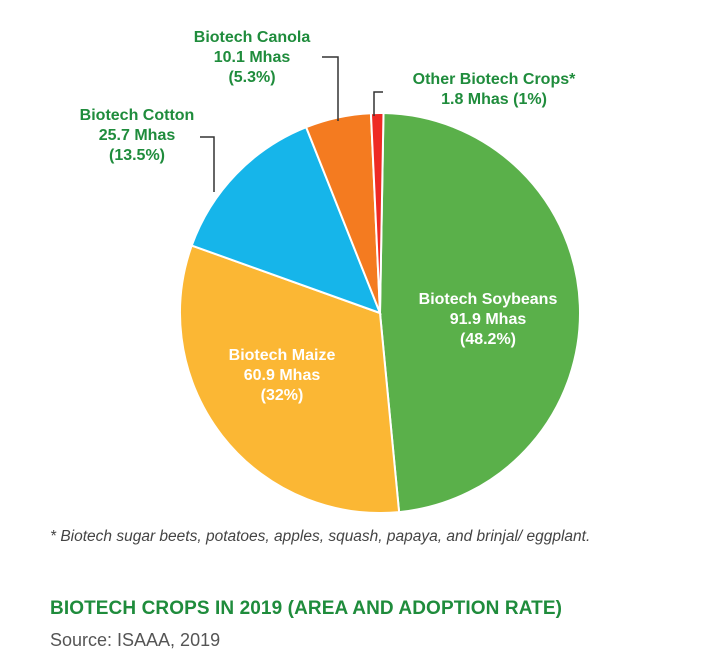 The height and width of the screenshot is (666, 704). Describe the element at coordinates (488, 319) in the screenshot. I see `slice-label-value-biotech-soybeans: 91.9 Mhas` at that location.